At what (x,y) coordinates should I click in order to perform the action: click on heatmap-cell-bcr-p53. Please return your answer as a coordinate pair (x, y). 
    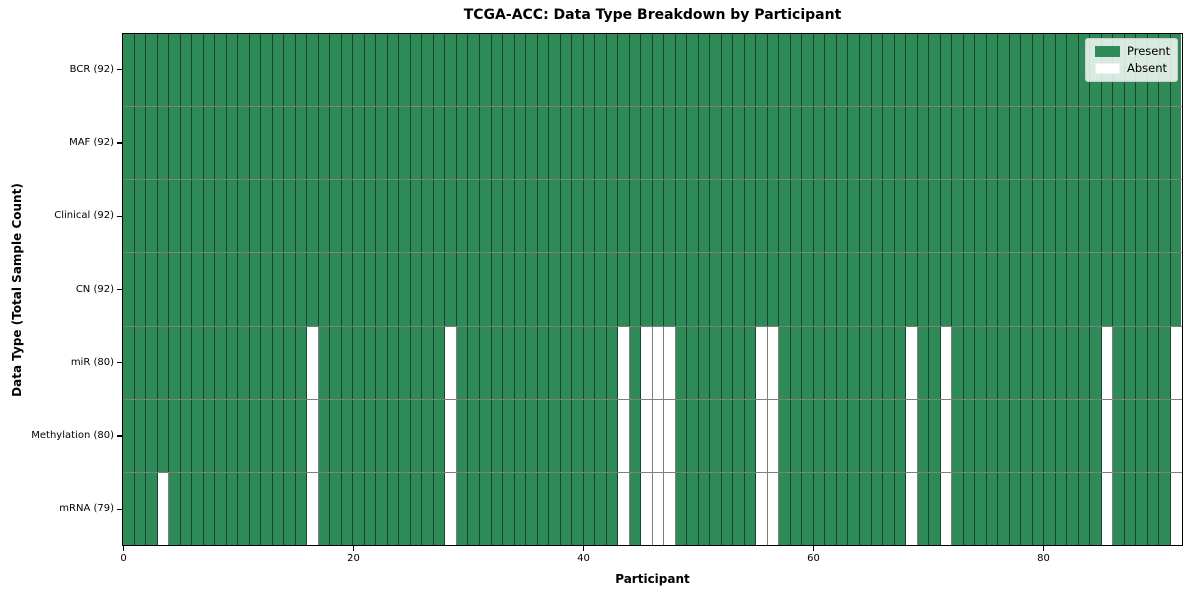
    Looking at the image, I should click on (739, 70).